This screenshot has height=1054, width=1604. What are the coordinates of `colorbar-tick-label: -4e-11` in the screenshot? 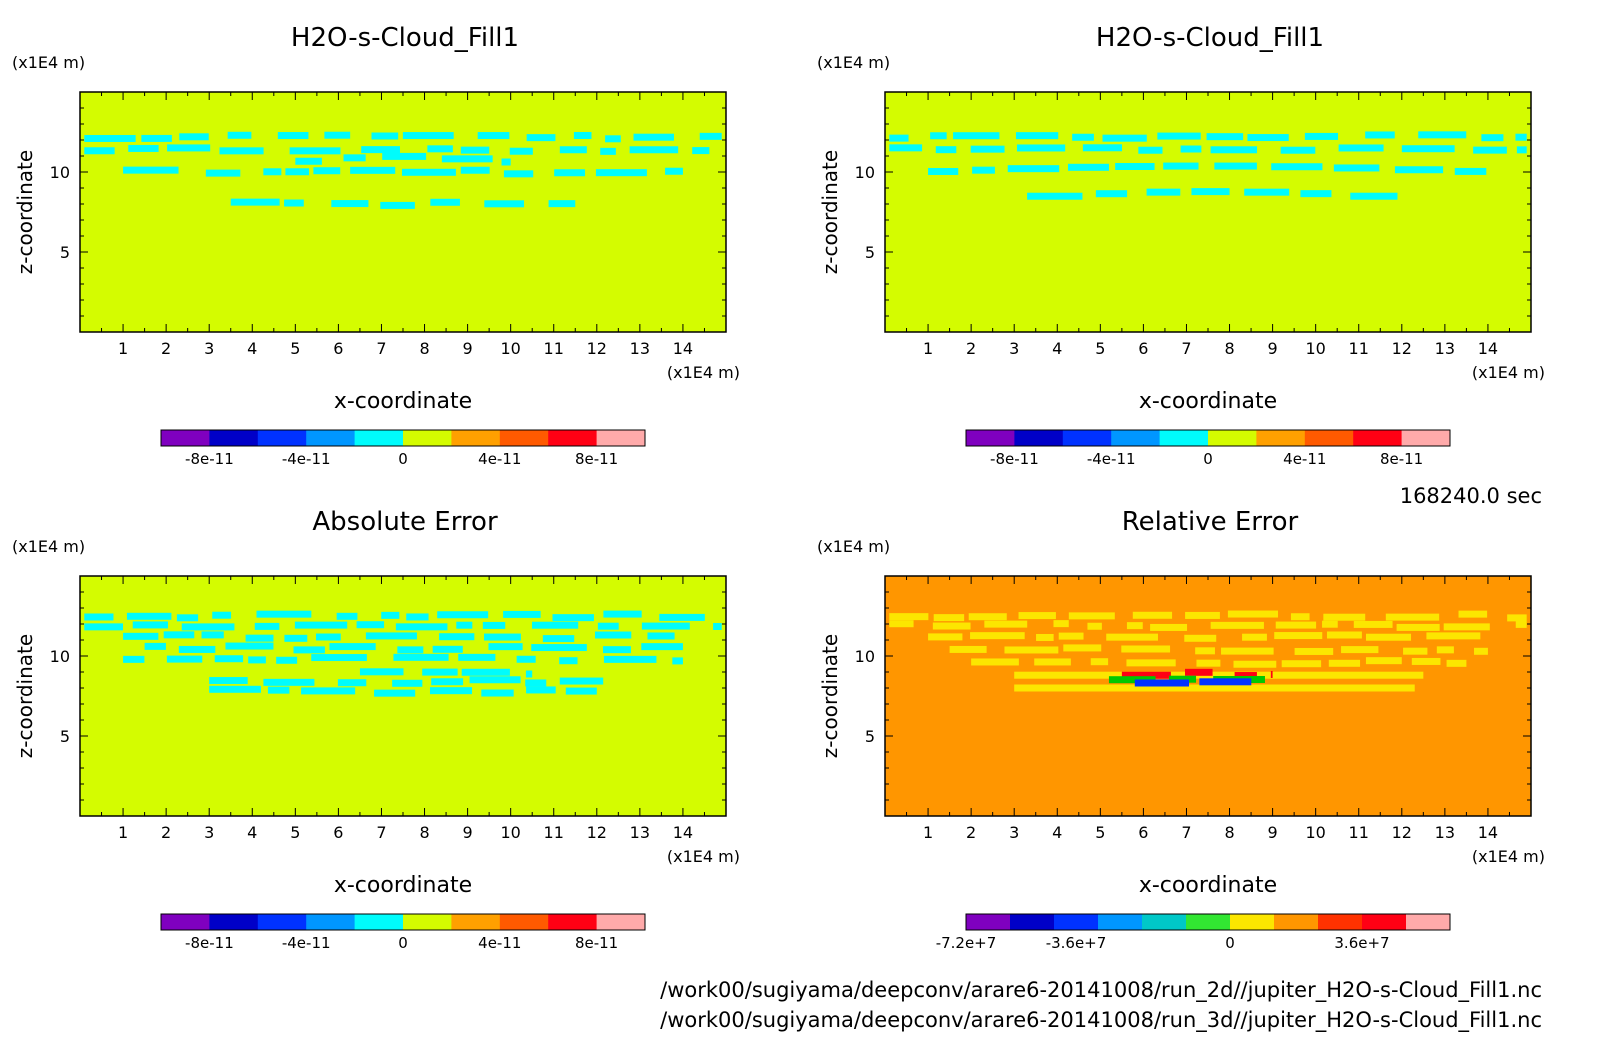 It's located at (1111, 459).